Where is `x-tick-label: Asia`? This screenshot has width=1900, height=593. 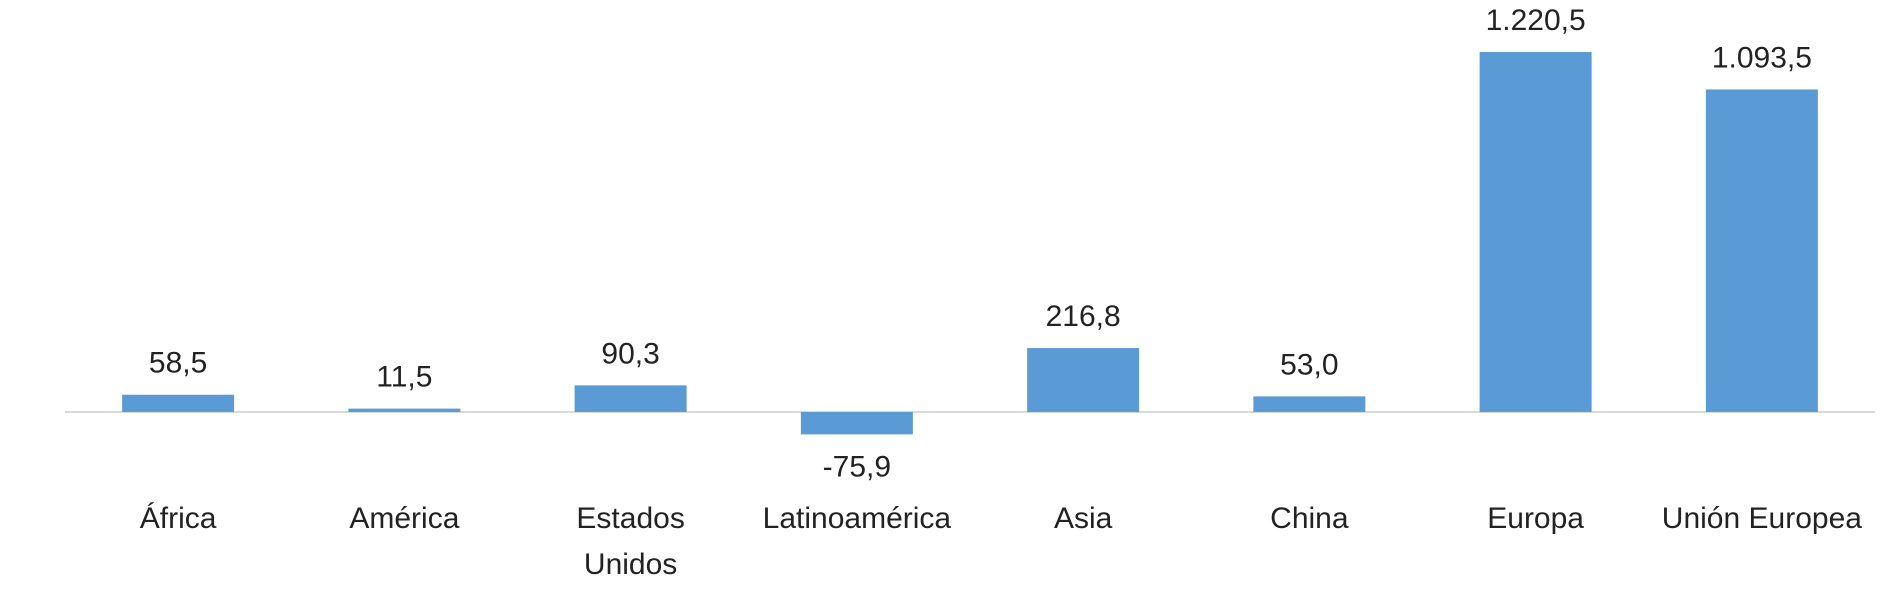
x-tick-label: Asia is located at coordinates (1083, 518).